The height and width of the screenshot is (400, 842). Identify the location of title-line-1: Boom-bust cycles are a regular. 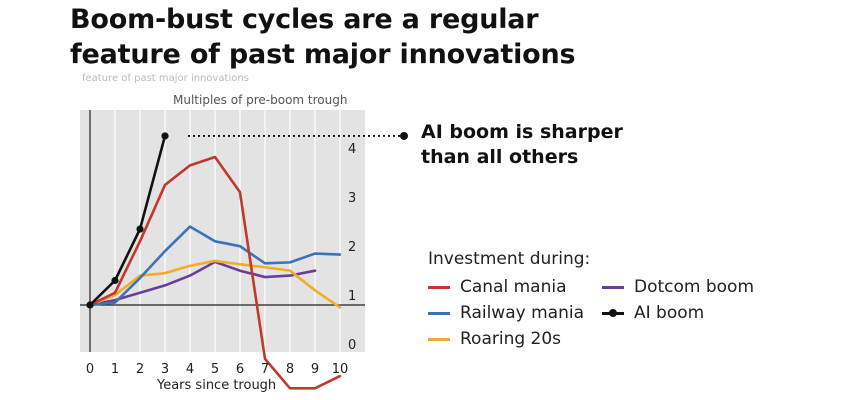
(304, 19).